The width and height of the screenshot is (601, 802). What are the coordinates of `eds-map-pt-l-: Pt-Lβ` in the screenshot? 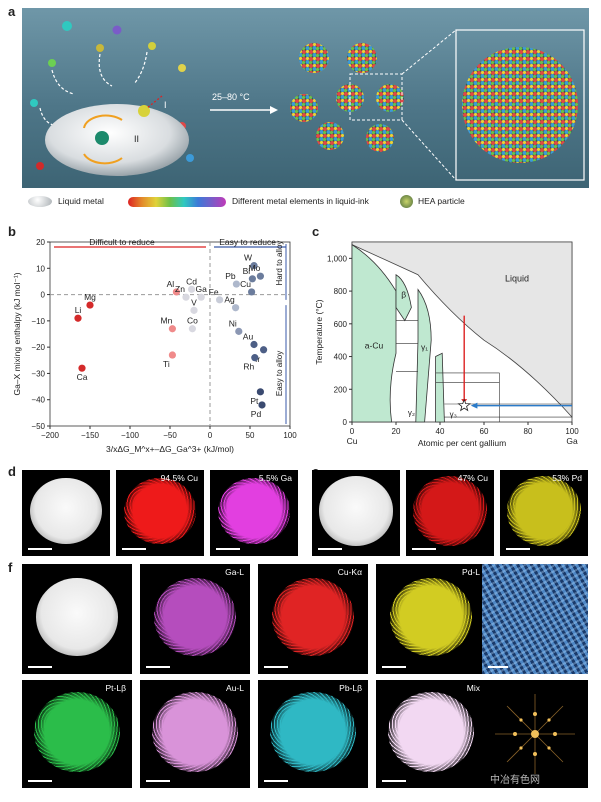 It's located at (77, 734).